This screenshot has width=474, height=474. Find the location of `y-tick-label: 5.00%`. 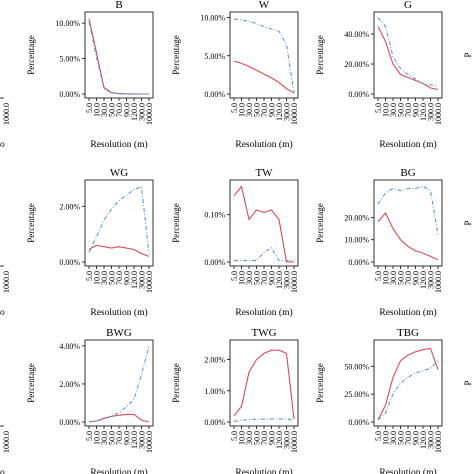

y-tick-label: 5.00% is located at coordinates (69, 59).